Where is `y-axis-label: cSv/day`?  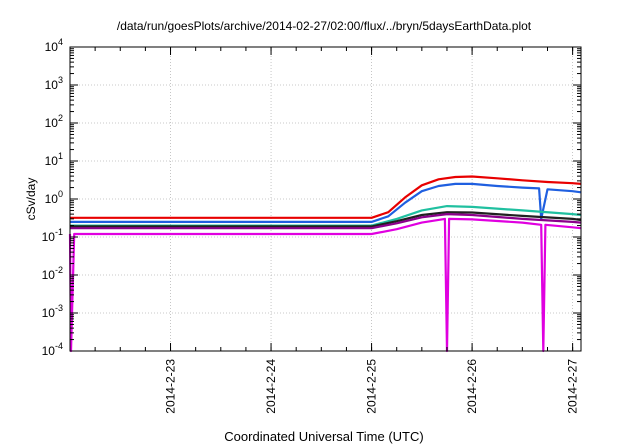
y-axis-label: cSv/day is located at coordinates (31, 199).